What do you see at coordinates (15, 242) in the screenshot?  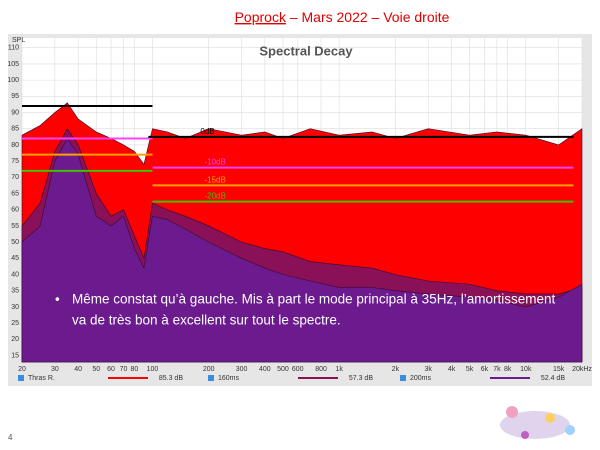 I see `y-tick-label: 50` at bounding box center [15, 242].